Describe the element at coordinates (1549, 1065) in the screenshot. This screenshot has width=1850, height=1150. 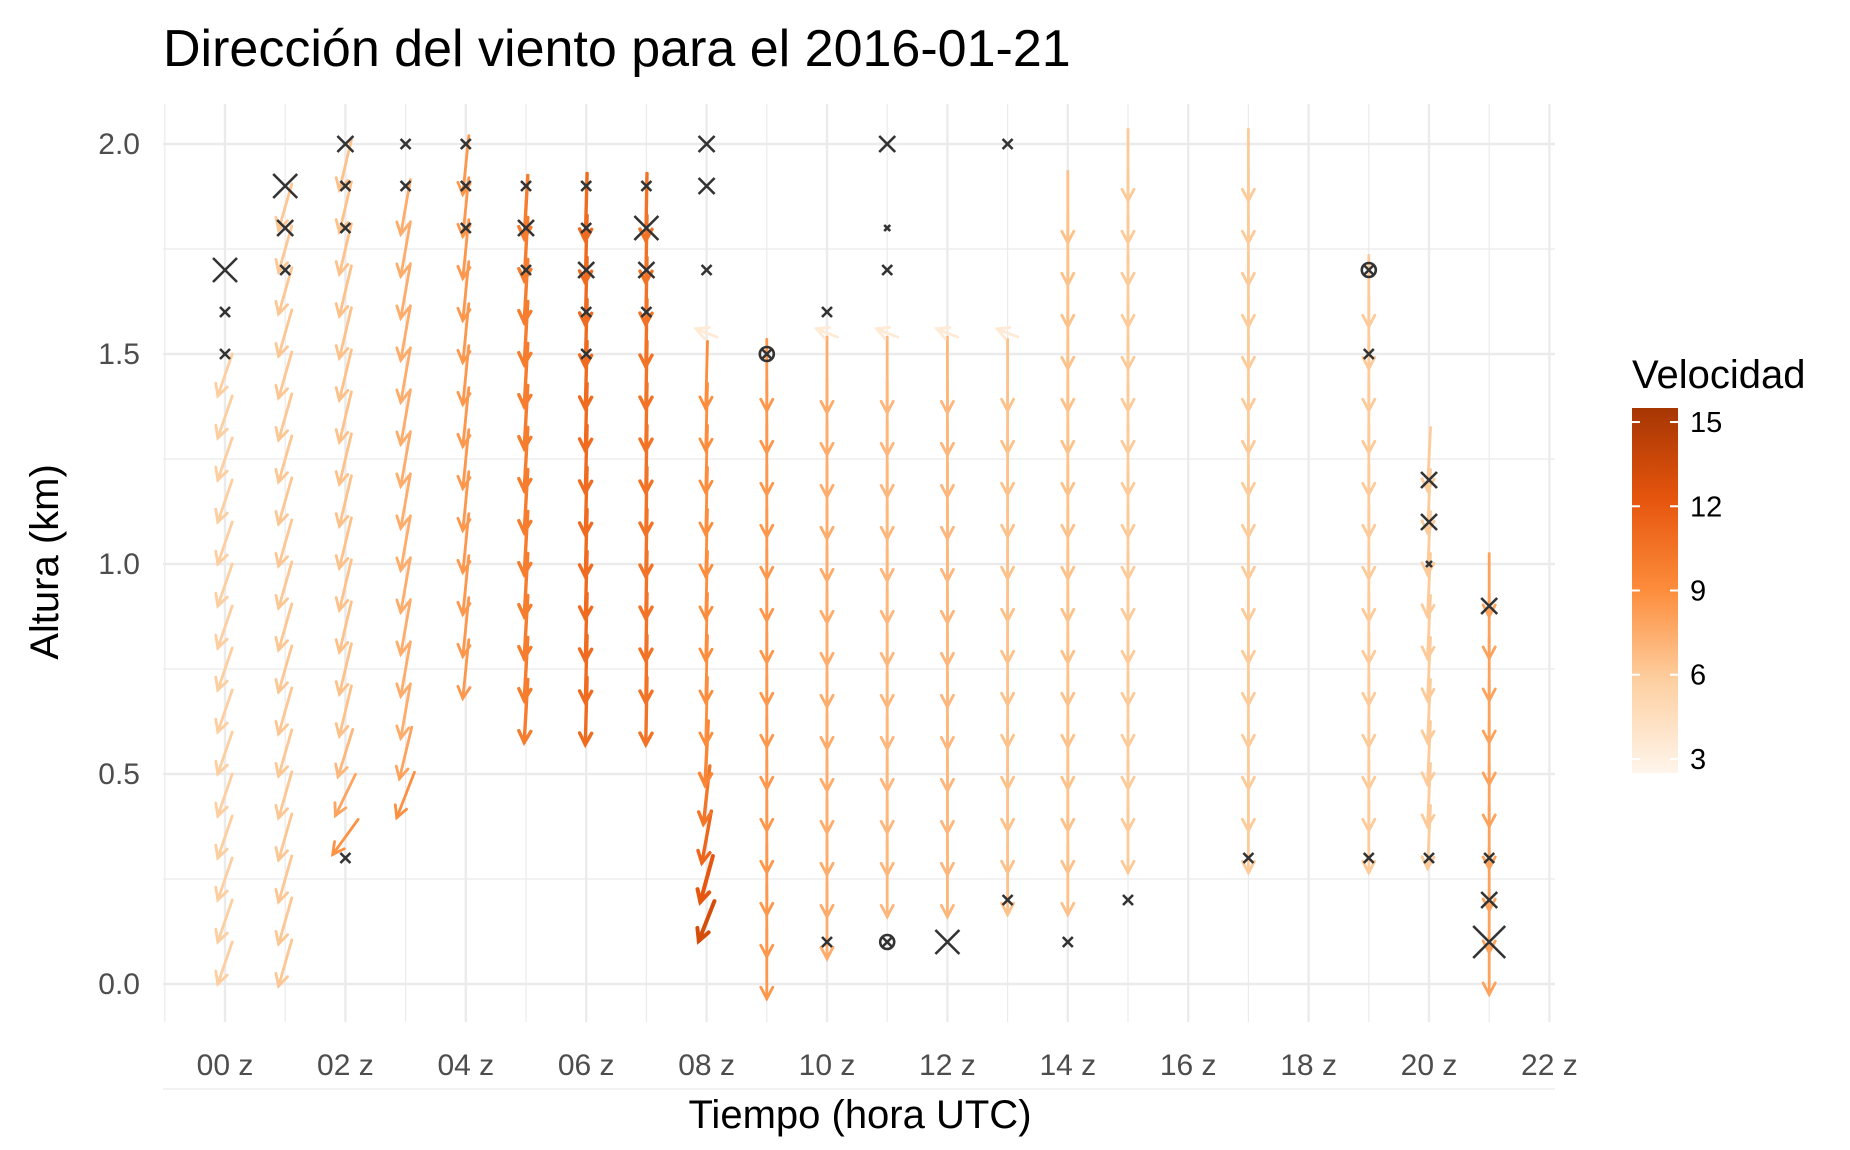
I see `x-tick-label: 22 z` at that location.